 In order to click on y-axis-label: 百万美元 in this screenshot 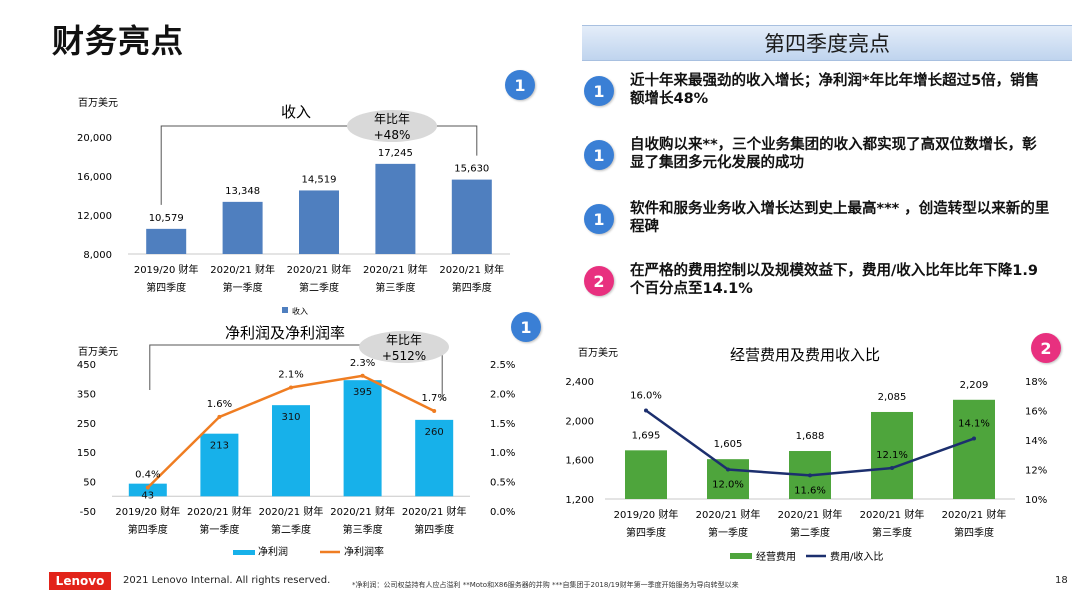, I will do `click(98, 351)`.